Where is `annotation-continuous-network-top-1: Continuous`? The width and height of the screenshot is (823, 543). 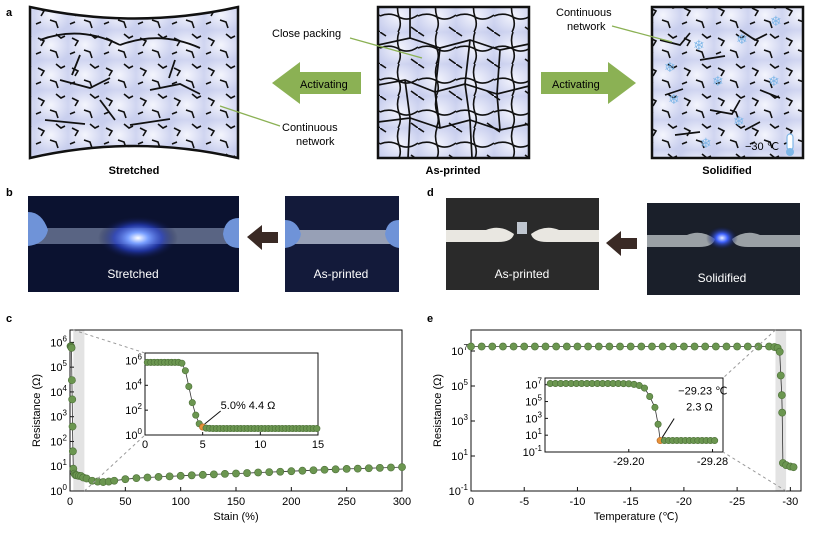 annotation-continuous-network-top-1: Continuous is located at coordinates (584, 13).